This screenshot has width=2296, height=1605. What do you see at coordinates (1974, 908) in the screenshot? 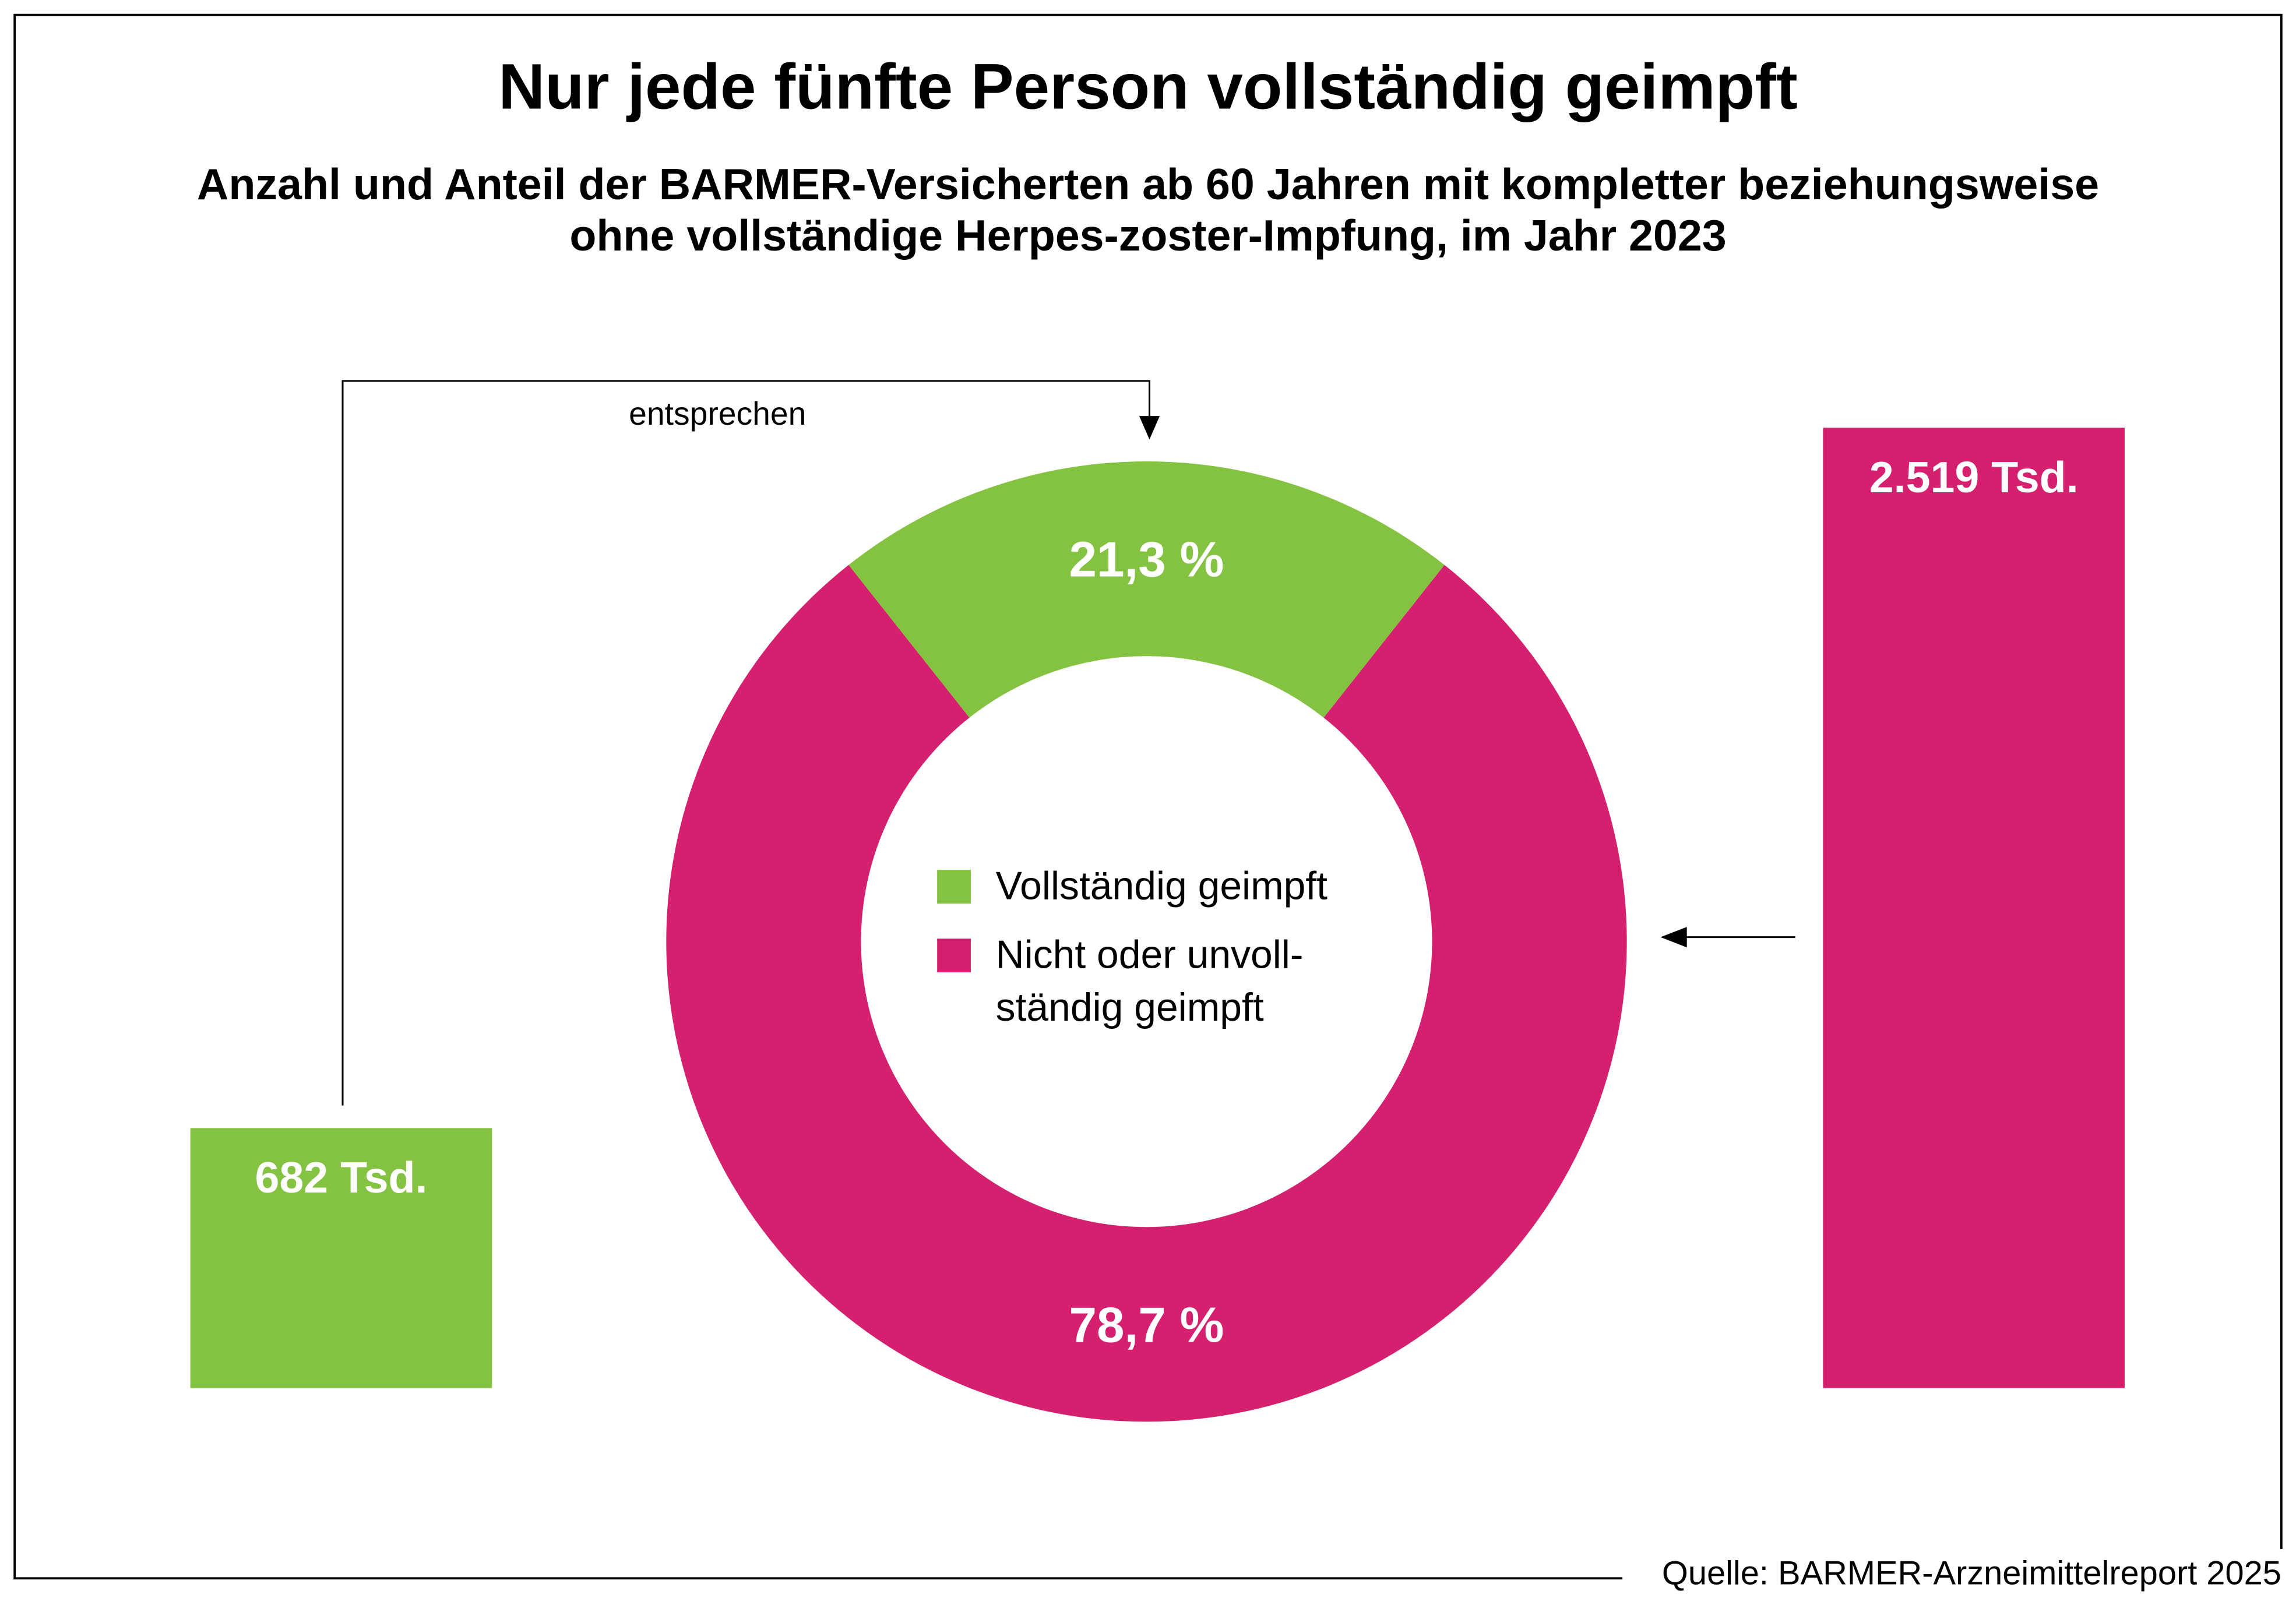
I see `bar-nicht-vollstaendig` at bounding box center [1974, 908].